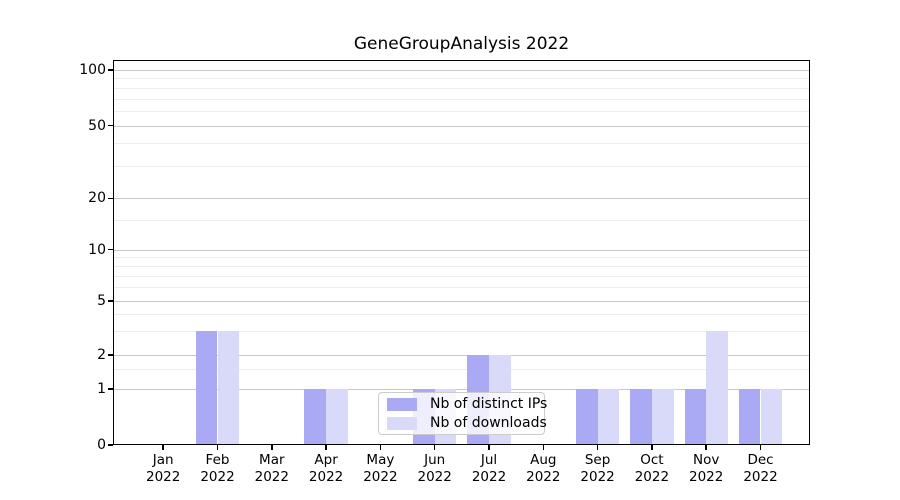 Image resolution: width=900 pixels, height=500 pixels. Describe the element at coordinates (402, 404) in the screenshot. I see `legend-swatch-distinct-ips` at that location.